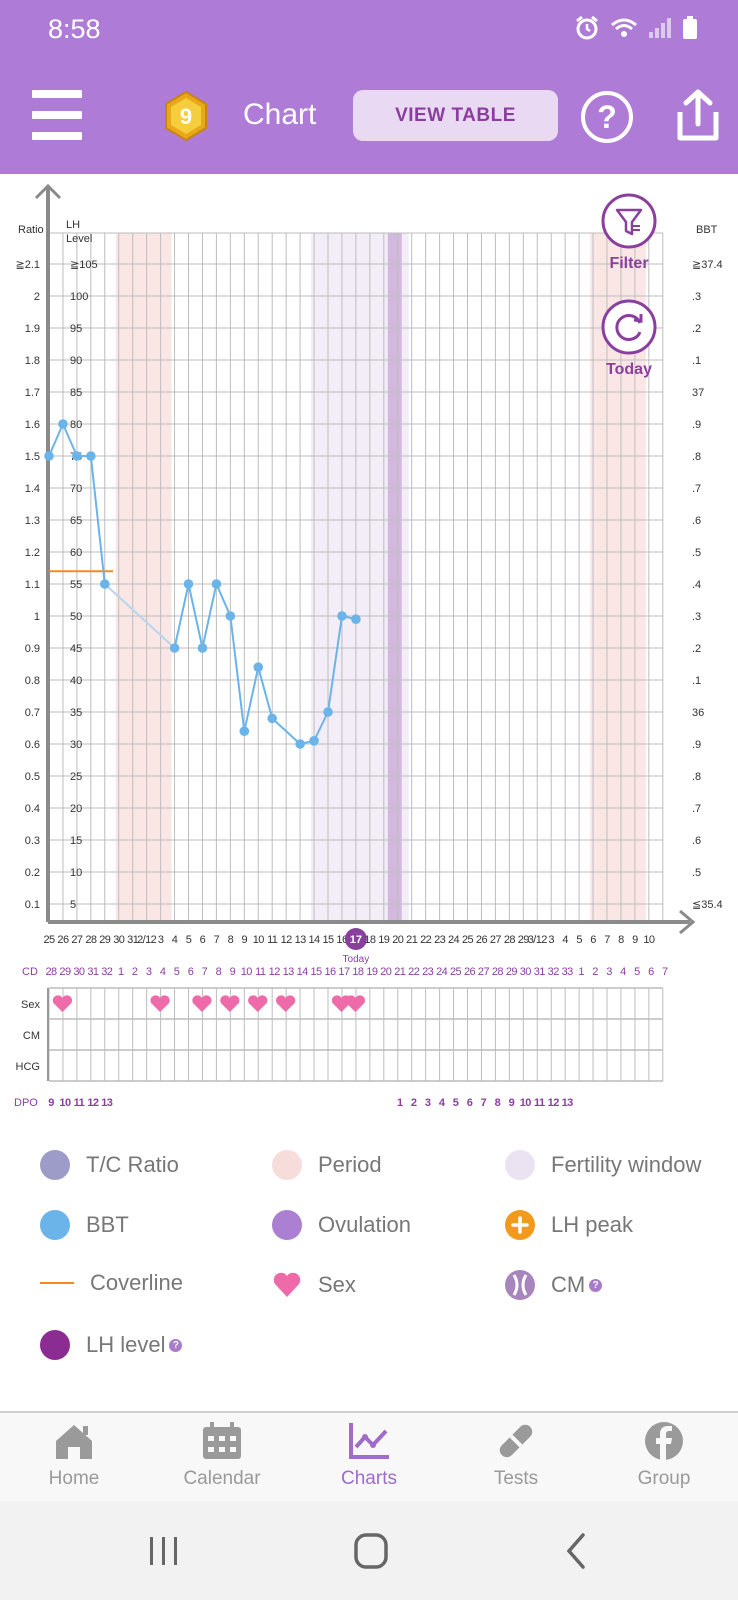  I want to click on cd-value: 24, so click(442, 972).